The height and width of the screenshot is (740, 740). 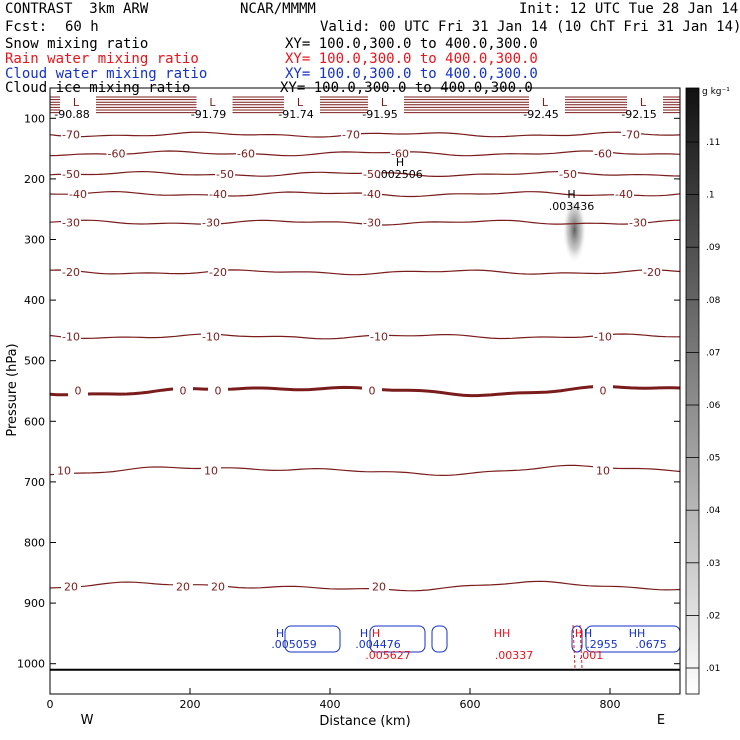 What do you see at coordinates (208, 114) in the screenshot?
I see `low-value: -91.79` at bounding box center [208, 114].